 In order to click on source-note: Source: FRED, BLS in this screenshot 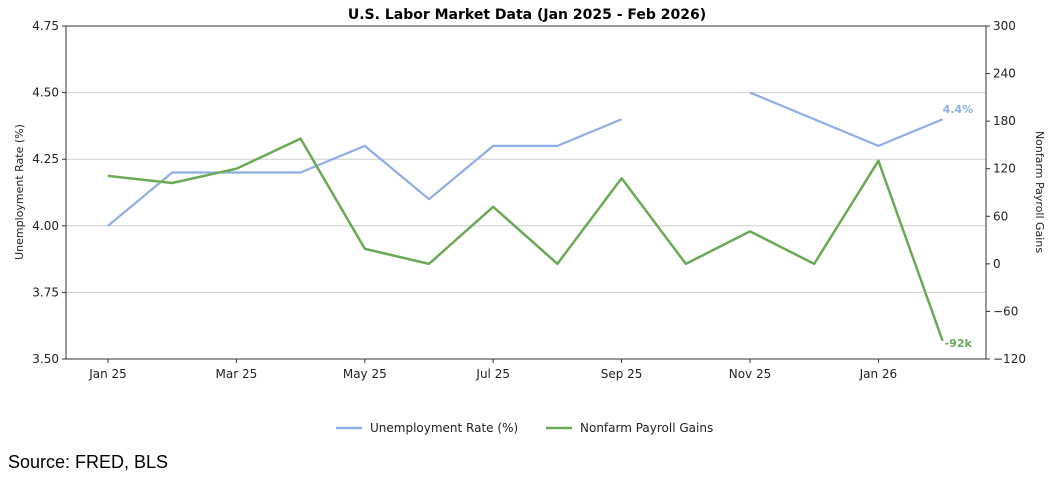, I will do `click(88, 462)`.